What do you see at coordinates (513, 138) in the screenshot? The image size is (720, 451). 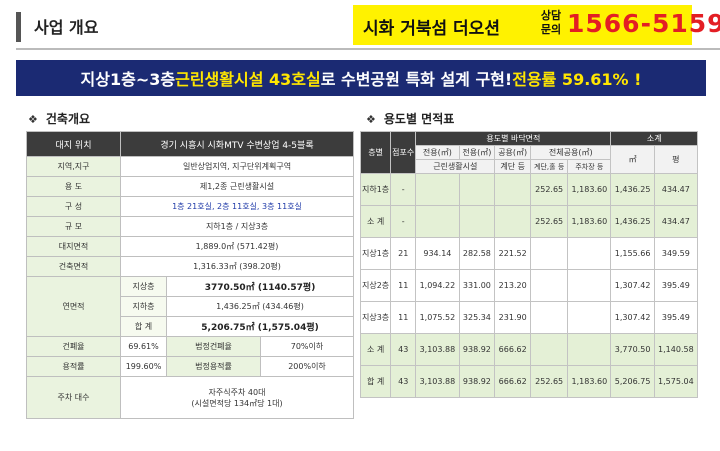 I see `col-floor-area: 용도별 바닥면적` at bounding box center [513, 138].